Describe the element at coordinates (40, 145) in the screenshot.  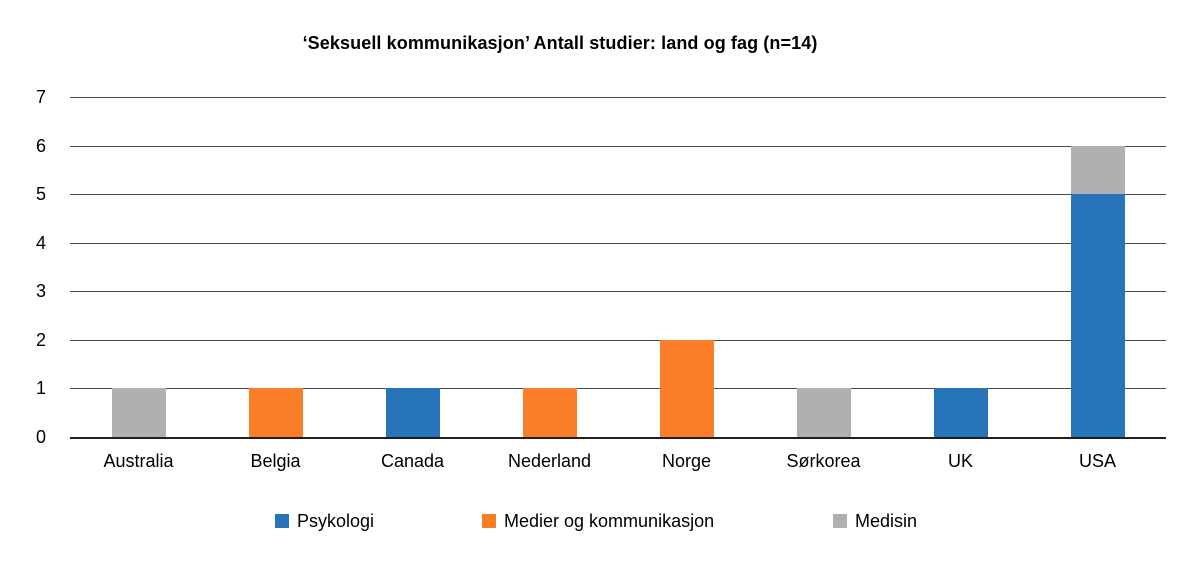
I see `y-axis-label-6: 6` at that location.